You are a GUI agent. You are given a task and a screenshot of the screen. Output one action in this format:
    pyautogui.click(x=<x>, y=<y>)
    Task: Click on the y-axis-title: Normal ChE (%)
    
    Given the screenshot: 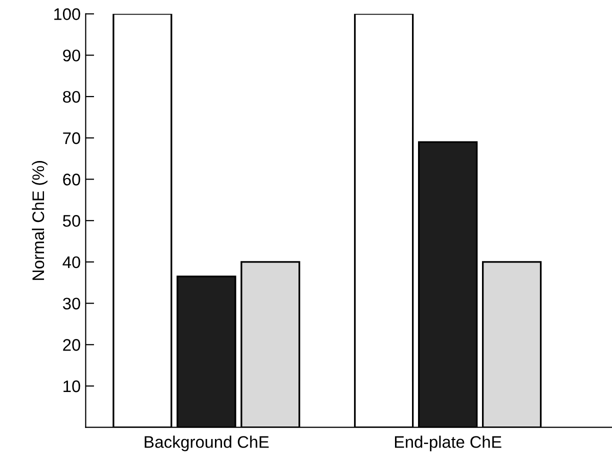 What is the action you would take?
    pyautogui.click(x=40, y=220)
    